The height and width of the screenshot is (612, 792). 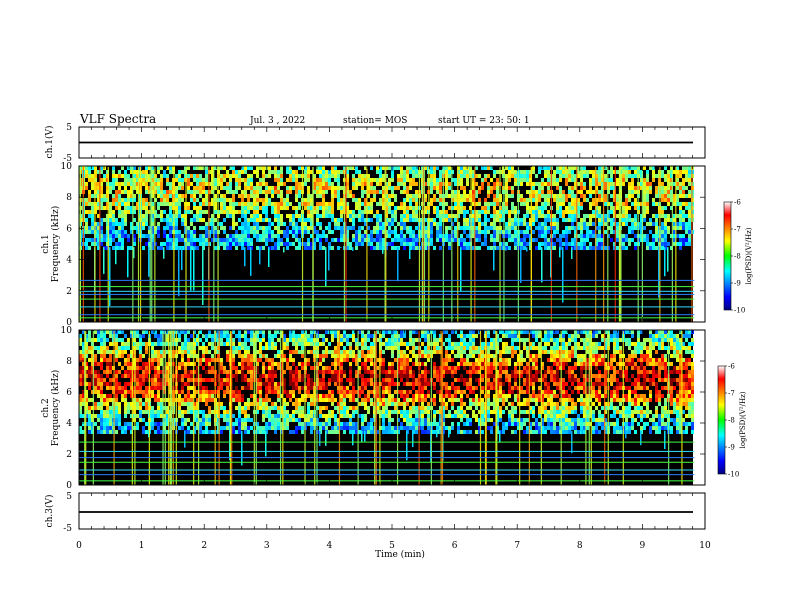 I want to click on sferic-spike, so click(x=692, y=244).